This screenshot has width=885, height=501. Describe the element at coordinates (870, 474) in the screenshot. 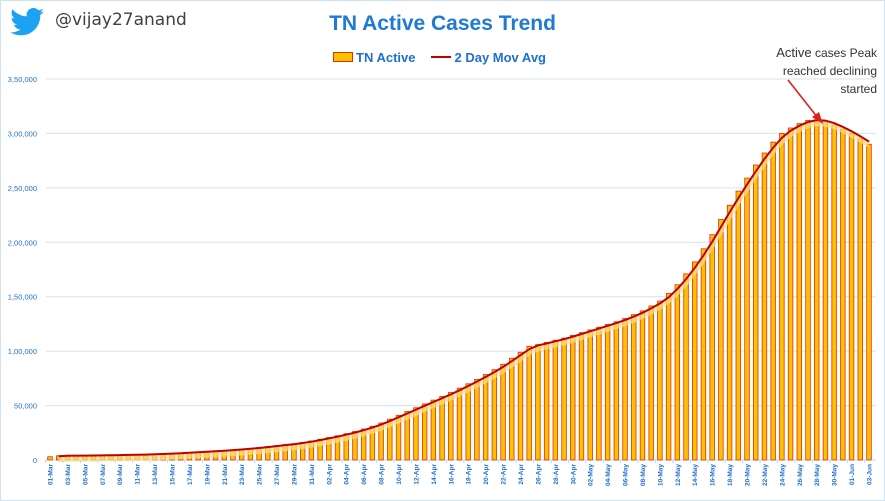

I see `x-tick-label: 03-Jun` at that location.